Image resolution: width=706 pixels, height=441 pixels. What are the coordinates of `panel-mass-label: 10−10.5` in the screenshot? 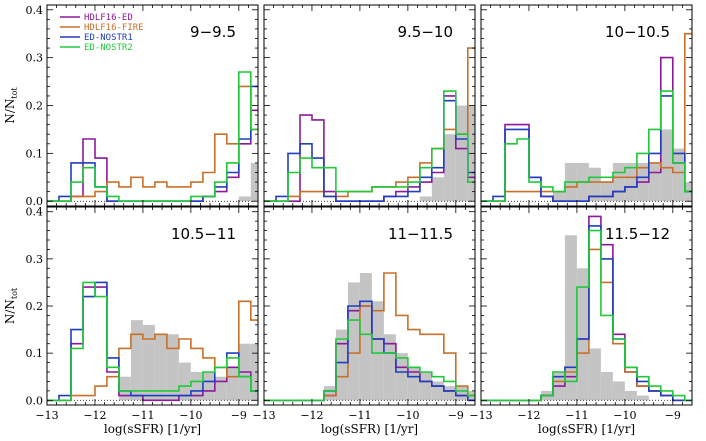 It's located at (637, 32).